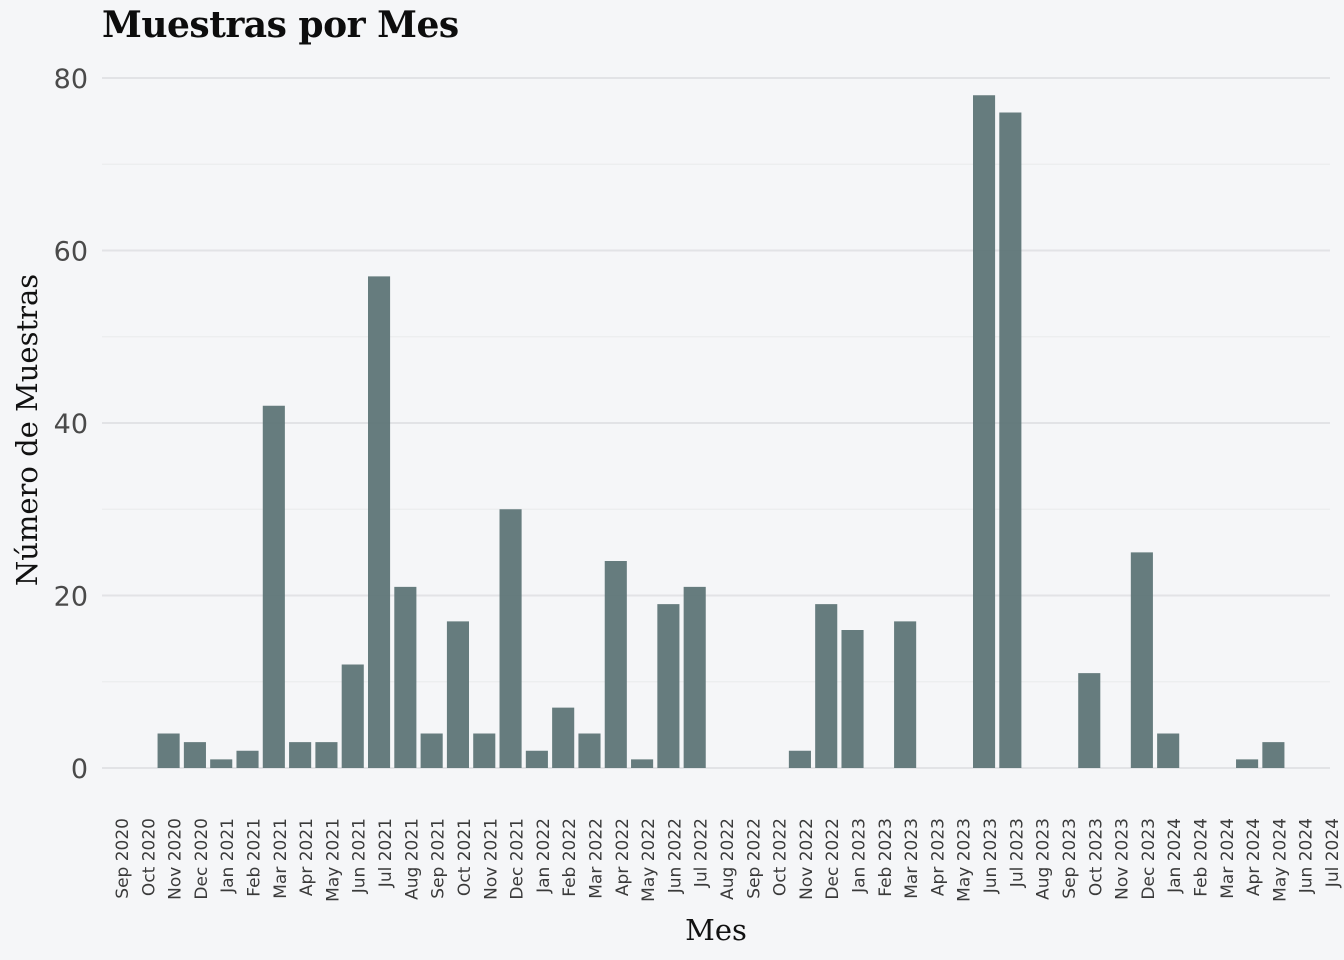 Image resolution: width=1344 pixels, height=960 pixels. I want to click on x-tick-label: Apr 2022, so click(623, 857).